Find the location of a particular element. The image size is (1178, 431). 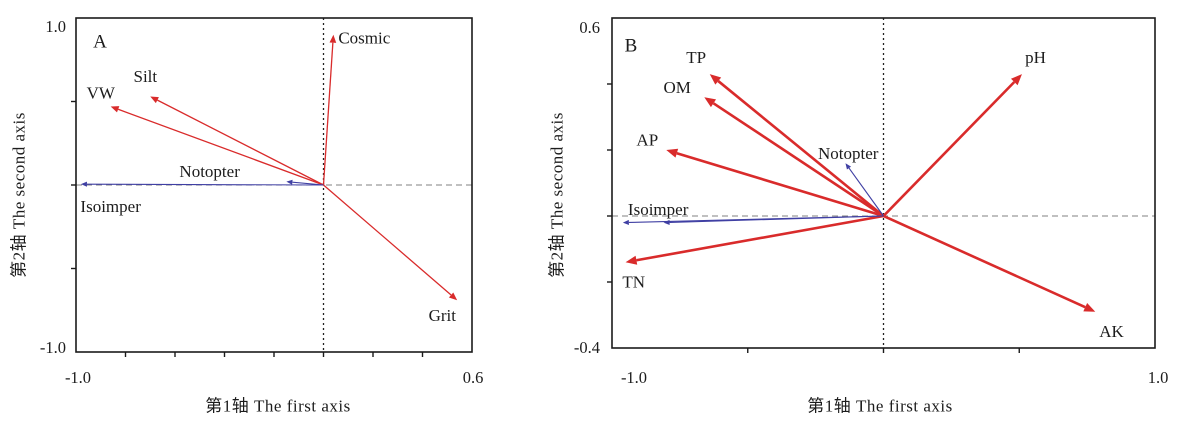

env-arrow-label-Silt: Silt is located at coordinates (145, 76).